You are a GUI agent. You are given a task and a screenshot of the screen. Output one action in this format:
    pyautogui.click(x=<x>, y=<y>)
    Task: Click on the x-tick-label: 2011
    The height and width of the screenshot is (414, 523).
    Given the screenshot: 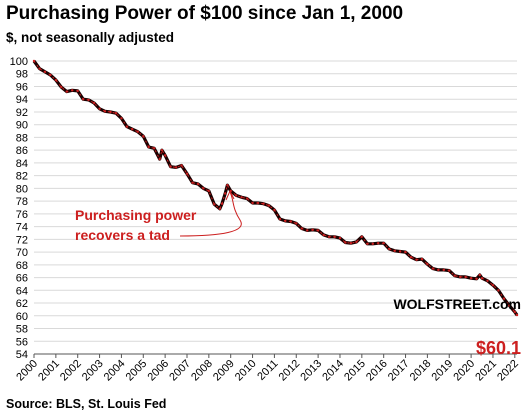 What is the action you would take?
    pyautogui.click(x=267, y=370)
    